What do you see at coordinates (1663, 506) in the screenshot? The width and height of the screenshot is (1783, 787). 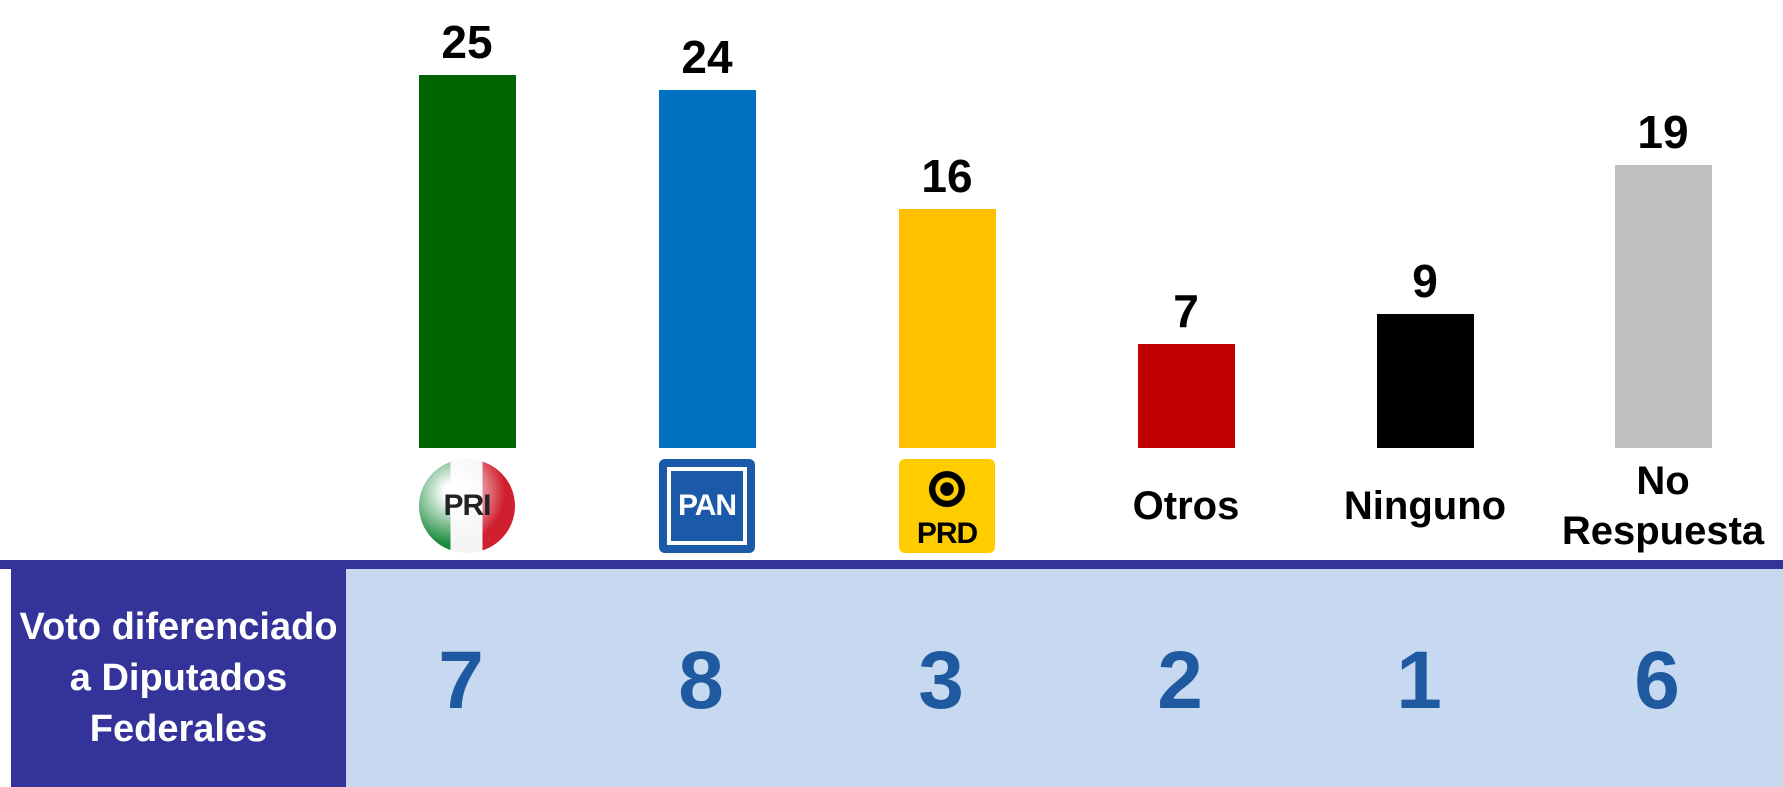 I see `category-label: No Respuesta` at bounding box center [1663, 506].